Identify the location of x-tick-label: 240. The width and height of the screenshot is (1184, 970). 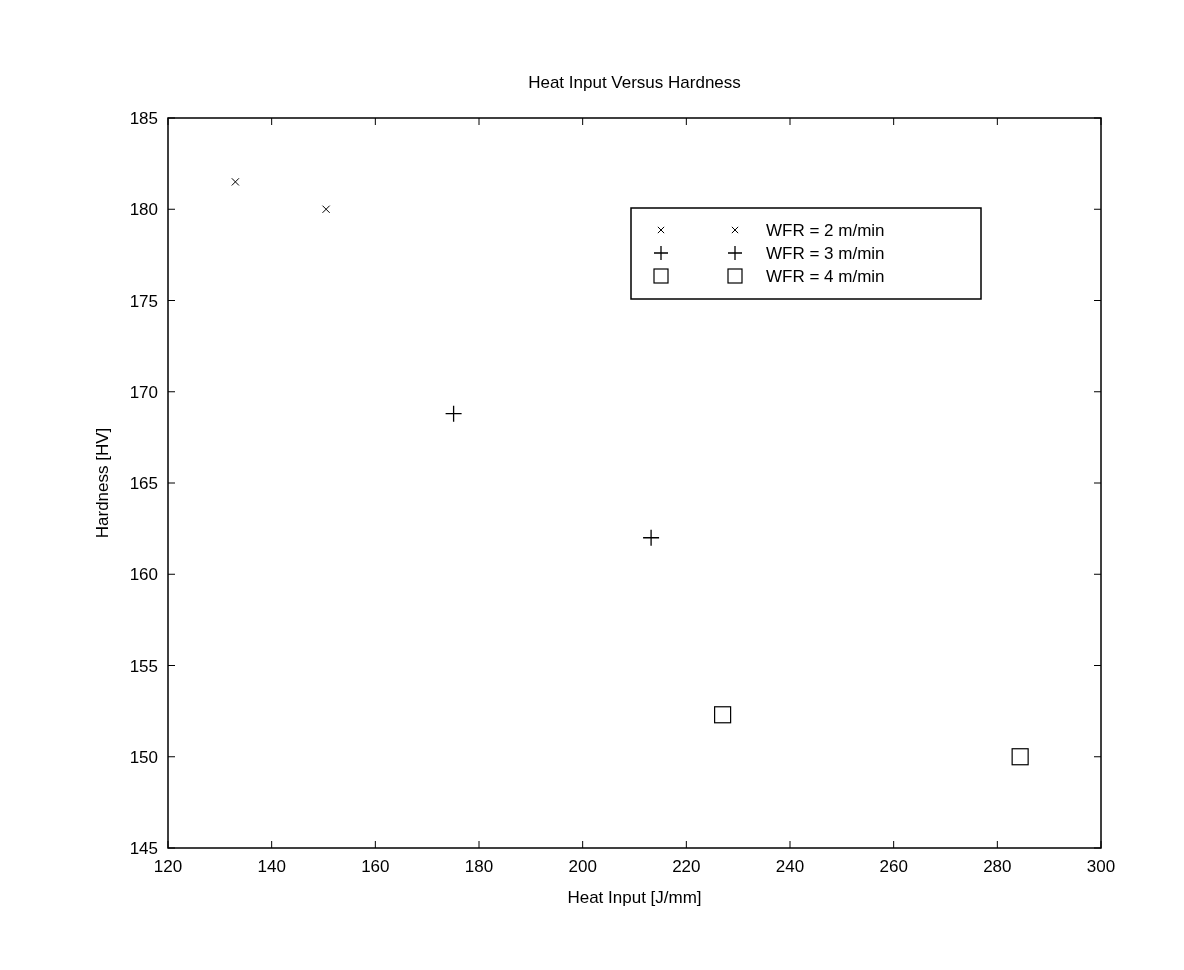
(790, 866).